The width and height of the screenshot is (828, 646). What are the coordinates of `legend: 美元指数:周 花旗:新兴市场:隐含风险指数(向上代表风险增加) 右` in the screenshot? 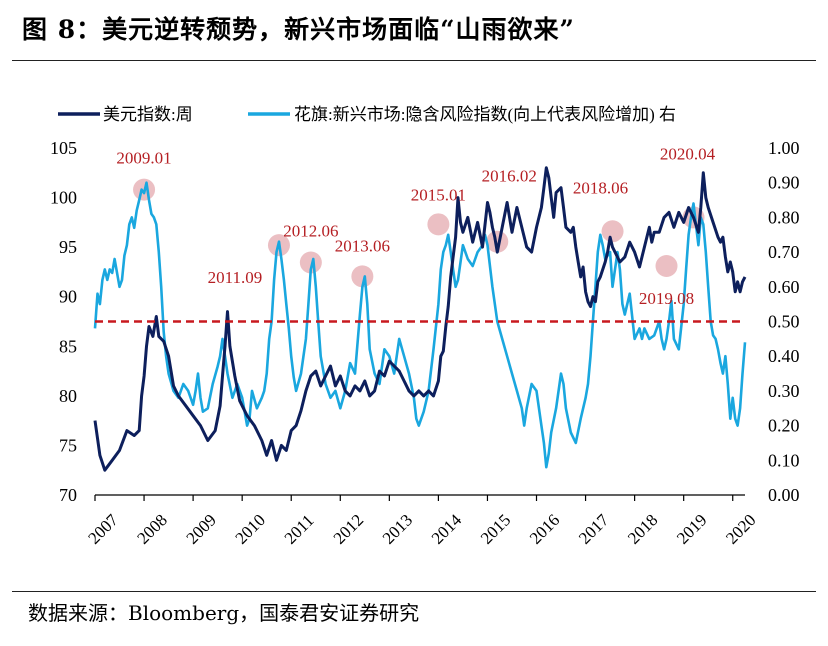 It's located at (367, 114).